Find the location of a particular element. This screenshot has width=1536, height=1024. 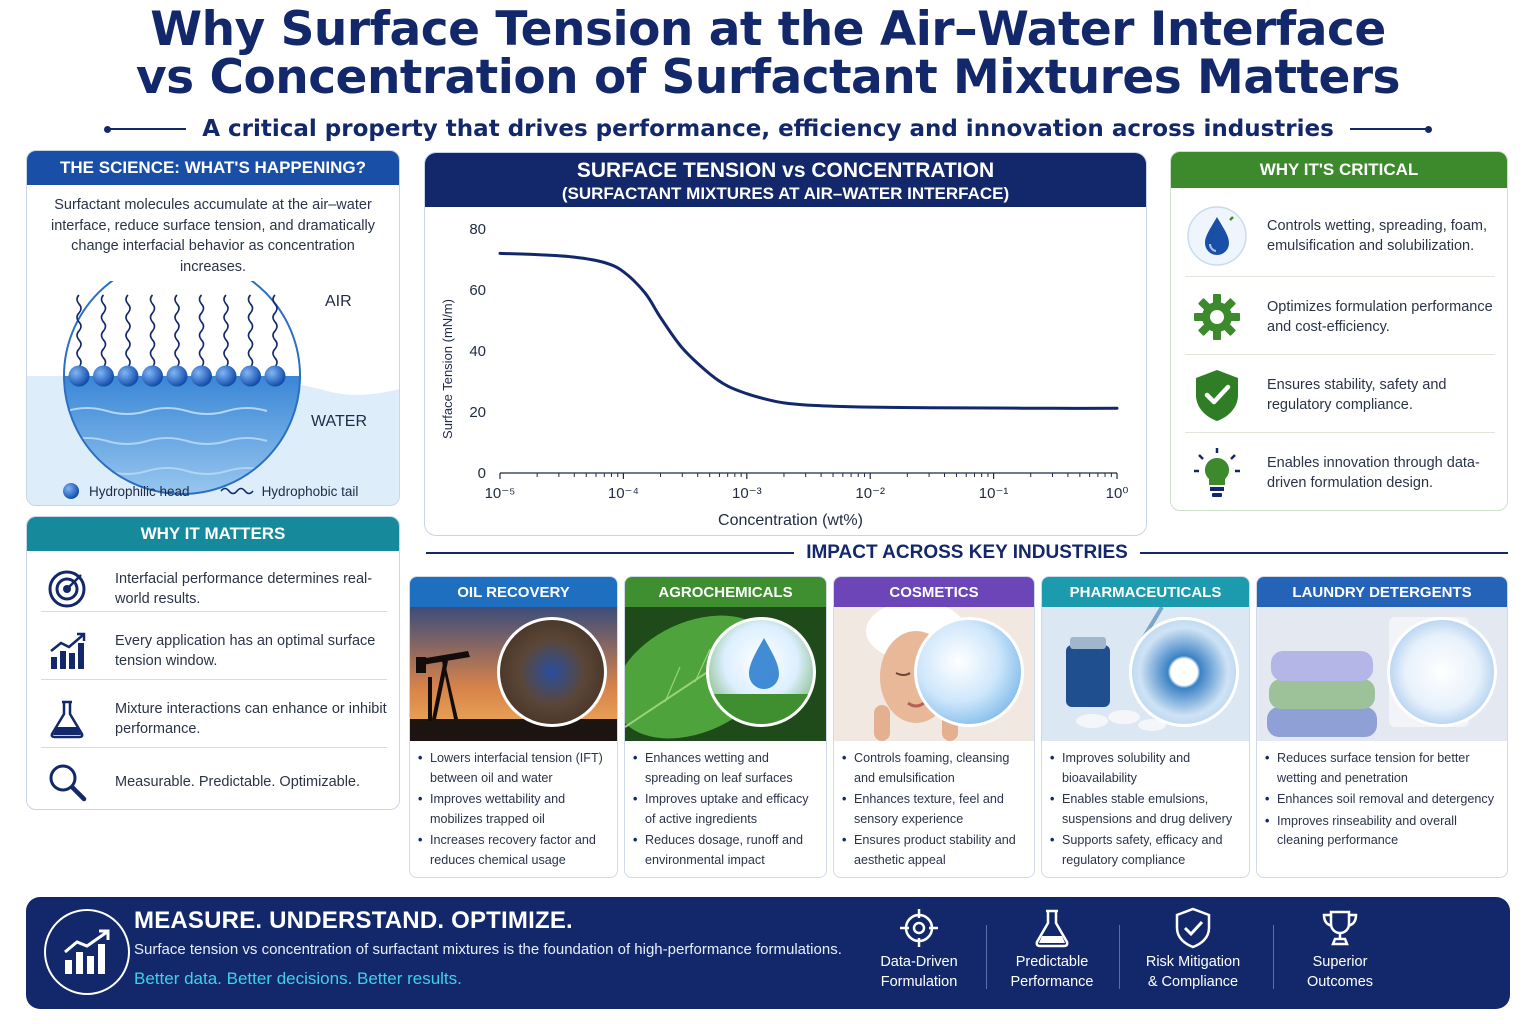

hydrophobic-tail-icon is located at coordinates (236, 491).